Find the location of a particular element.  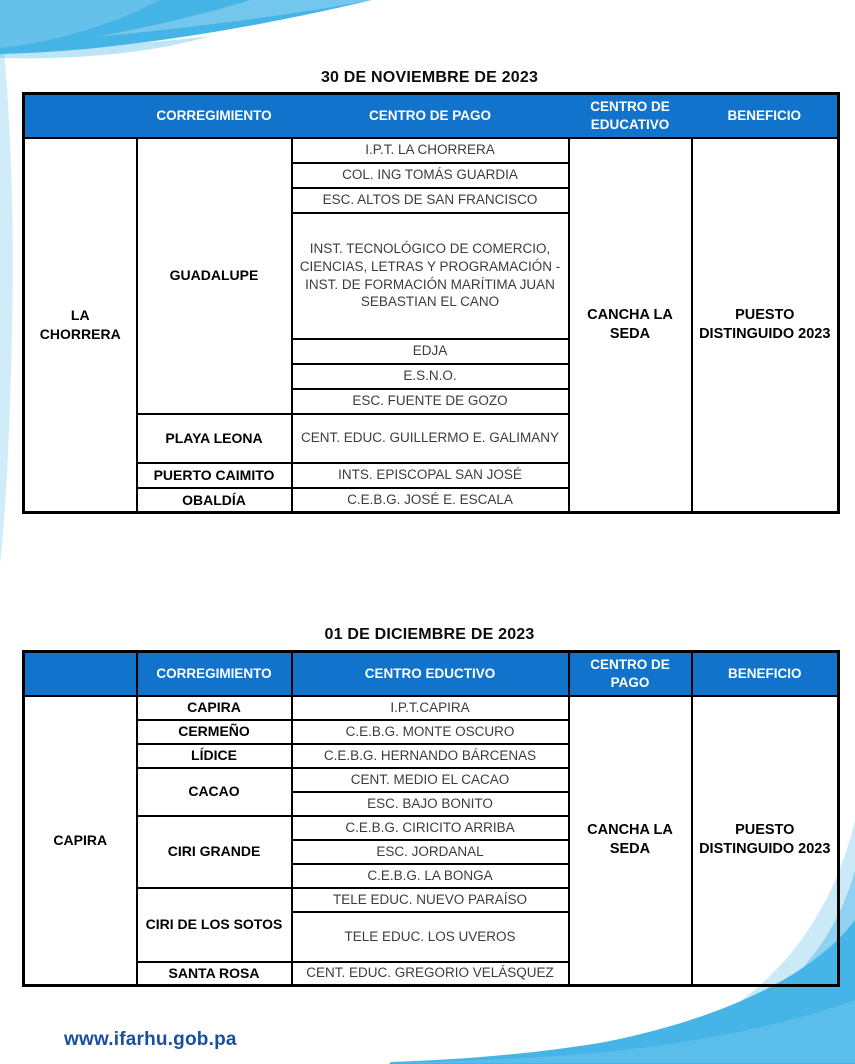

school-cell: ESC. ALTOS DE SAN FRANCISCO is located at coordinates (430, 200).